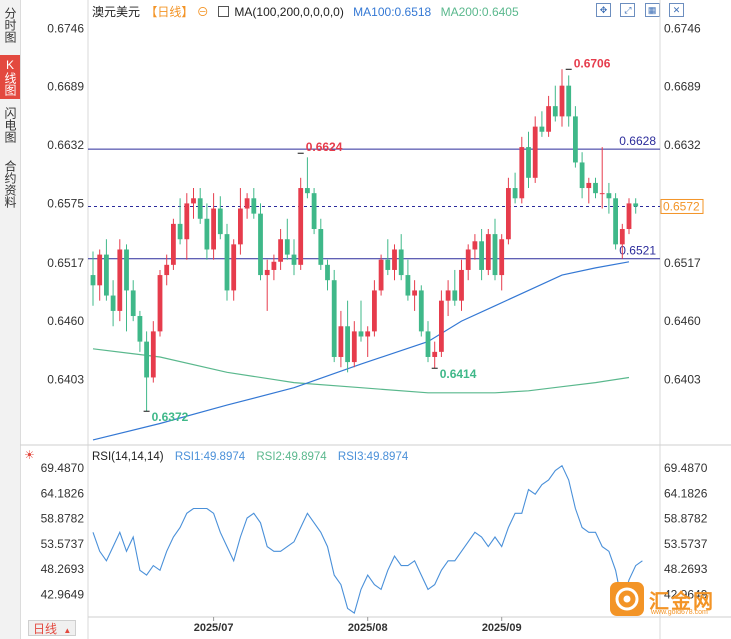  Describe the element at coordinates (52, 628) in the screenshot. I see `period-select: 日线 ▲` at that location.